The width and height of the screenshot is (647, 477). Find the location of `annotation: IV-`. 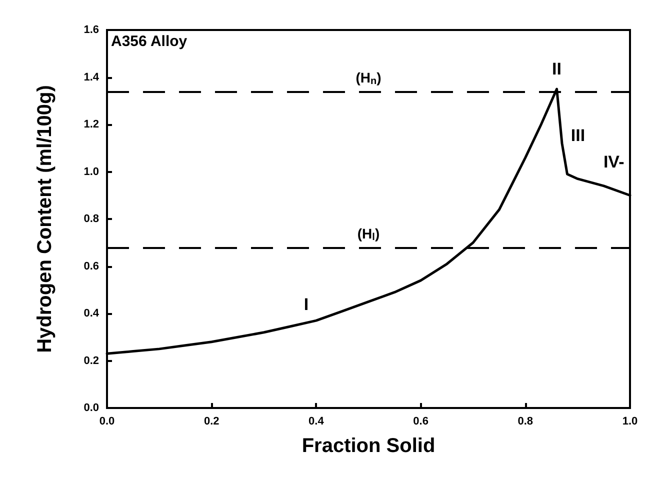

annotation: IV- is located at coordinates (613, 162).